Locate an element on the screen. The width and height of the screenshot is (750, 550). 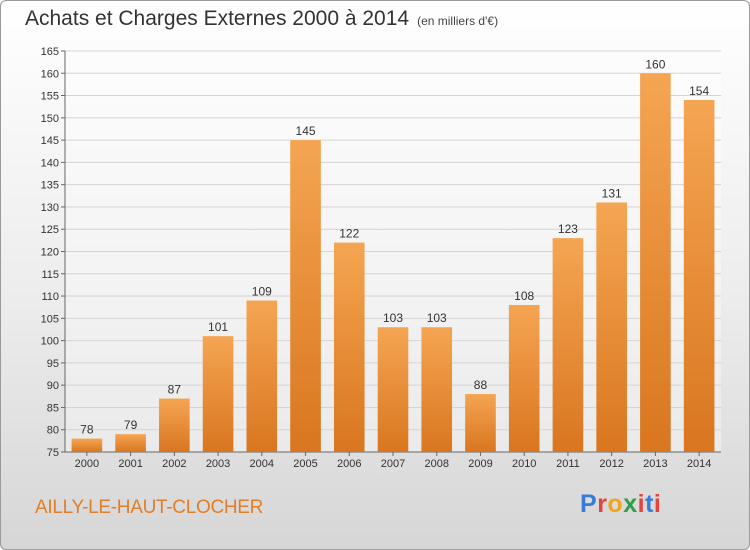
logo-letter: r is located at coordinates (602, 504).